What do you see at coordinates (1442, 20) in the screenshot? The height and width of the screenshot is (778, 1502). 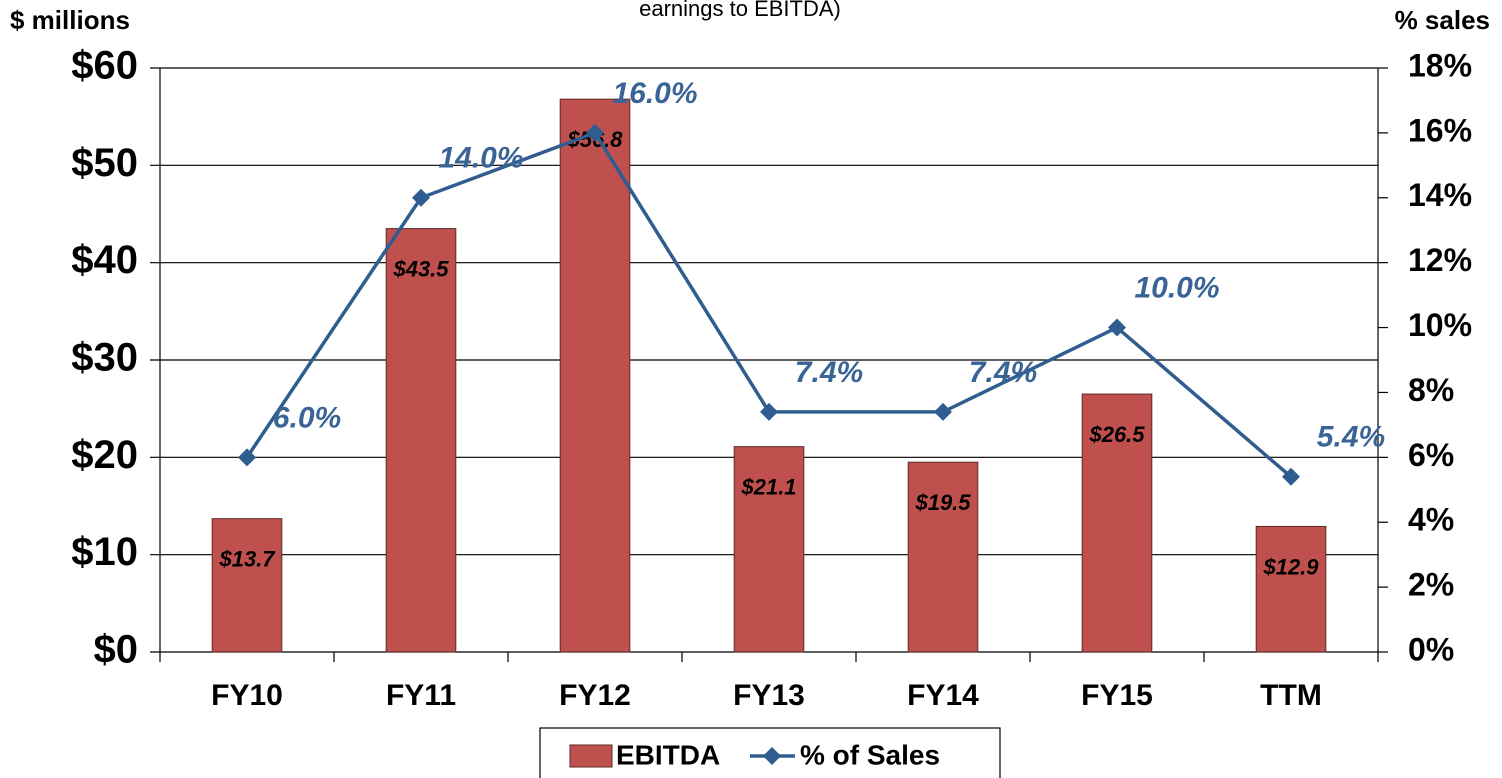 I see `y2-axis-label: % sales` at bounding box center [1442, 20].